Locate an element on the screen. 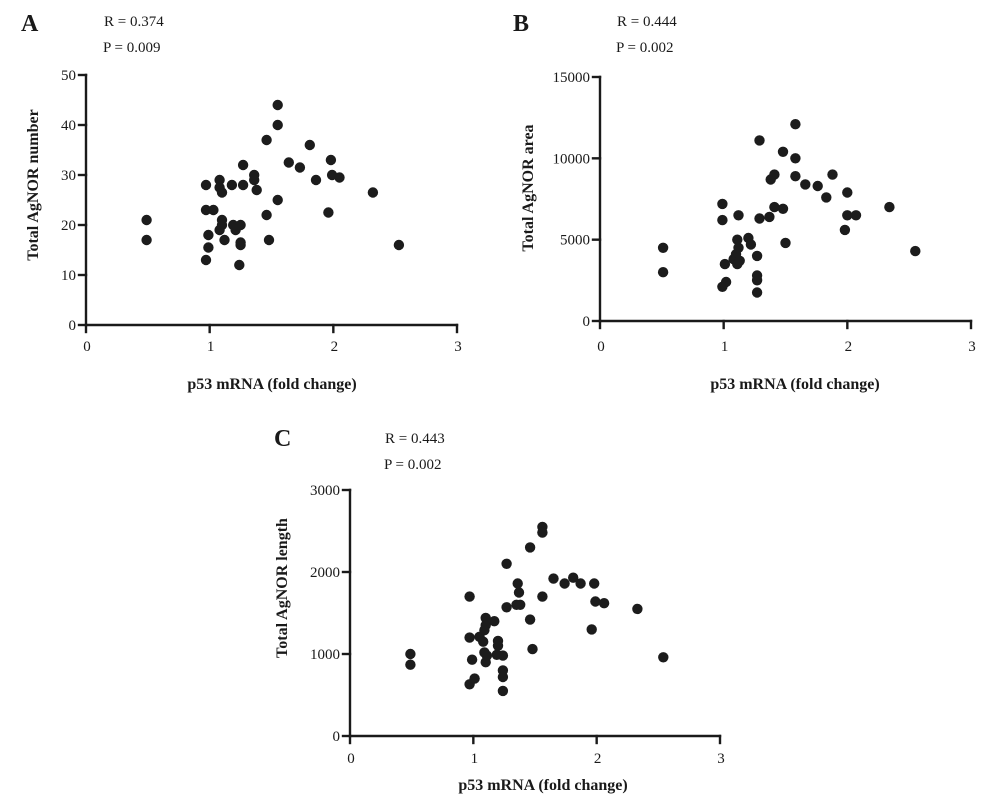  panel-label: C is located at coordinates (282, 439).